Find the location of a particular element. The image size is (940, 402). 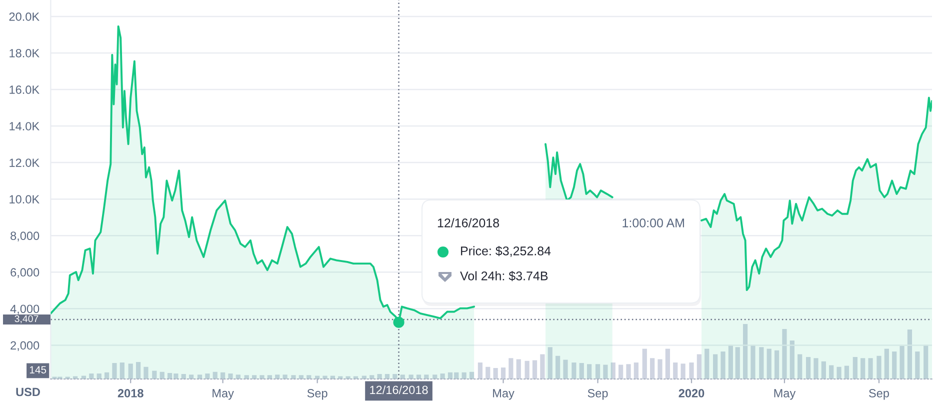

y-tick-label: 20.0K is located at coordinates (24, 16).